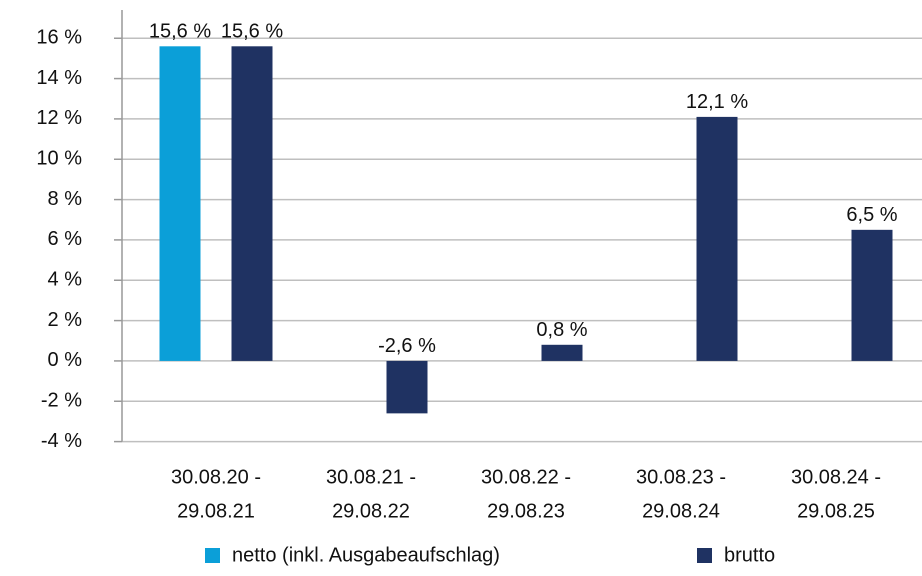  What do you see at coordinates (65, 280) in the screenshot?
I see `y-tick-label: 4 %` at bounding box center [65, 280].